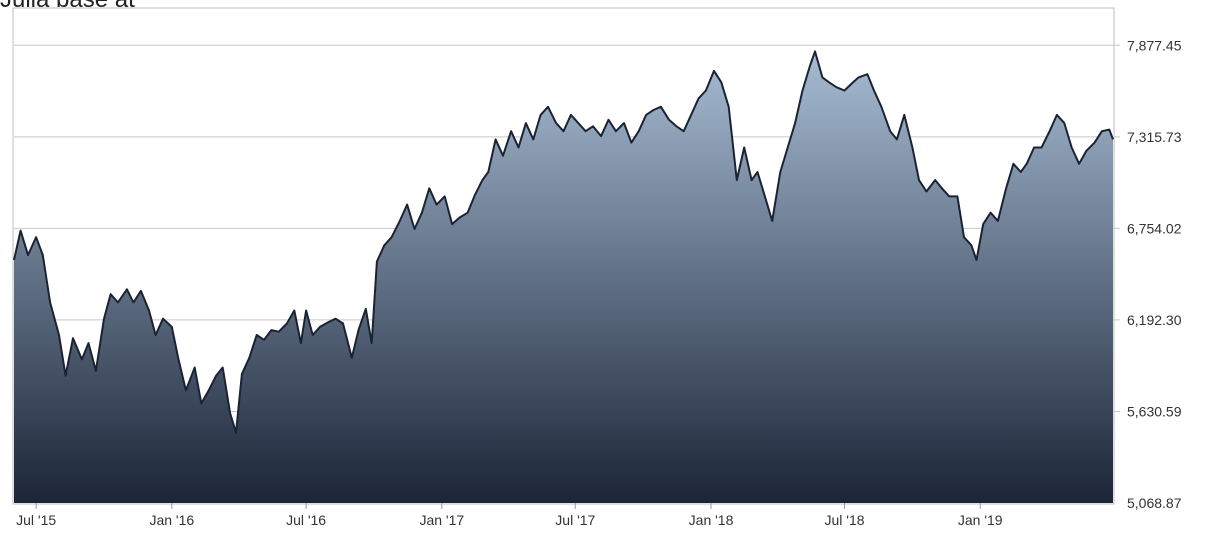  Describe the element at coordinates (1154, 411) in the screenshot. I see `y-tick-label: 5,630.59` at that location.